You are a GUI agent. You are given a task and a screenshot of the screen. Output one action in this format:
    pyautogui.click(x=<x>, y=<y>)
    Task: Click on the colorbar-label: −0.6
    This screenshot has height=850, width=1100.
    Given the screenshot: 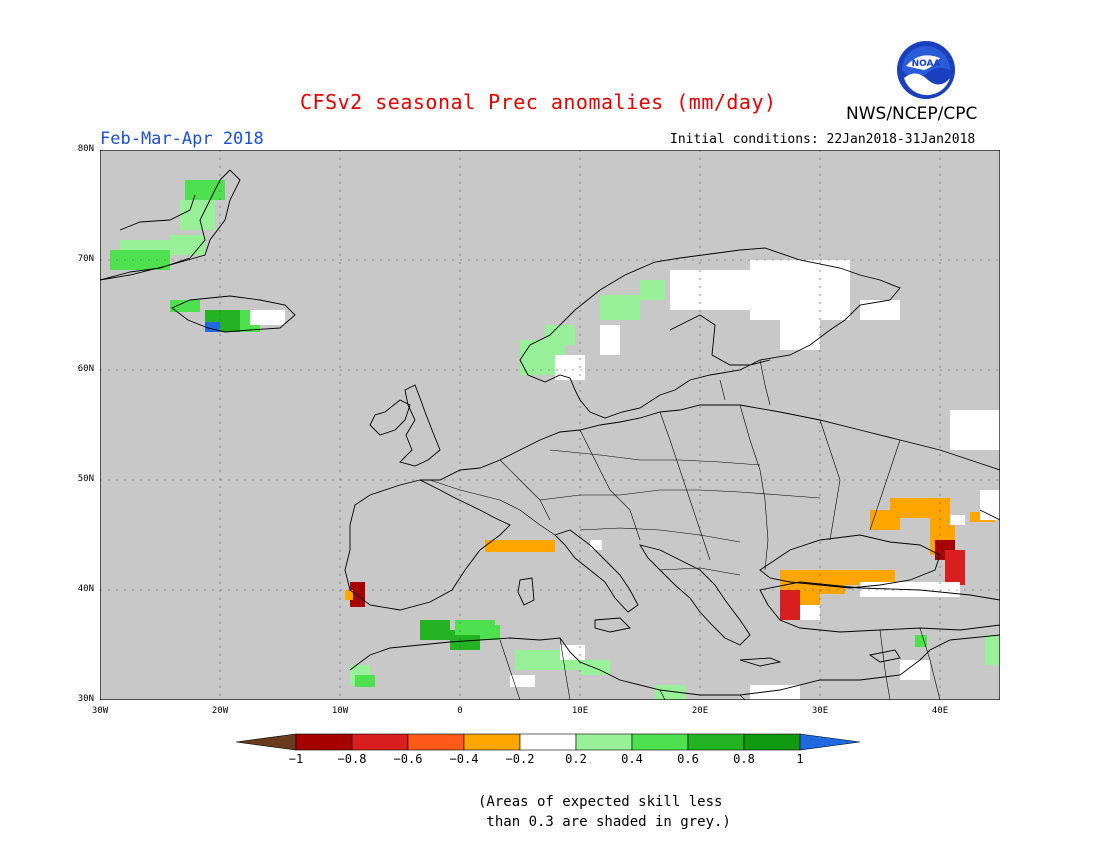 What is the action you would take?
    pyautogui.click(x=408, y=759)
    